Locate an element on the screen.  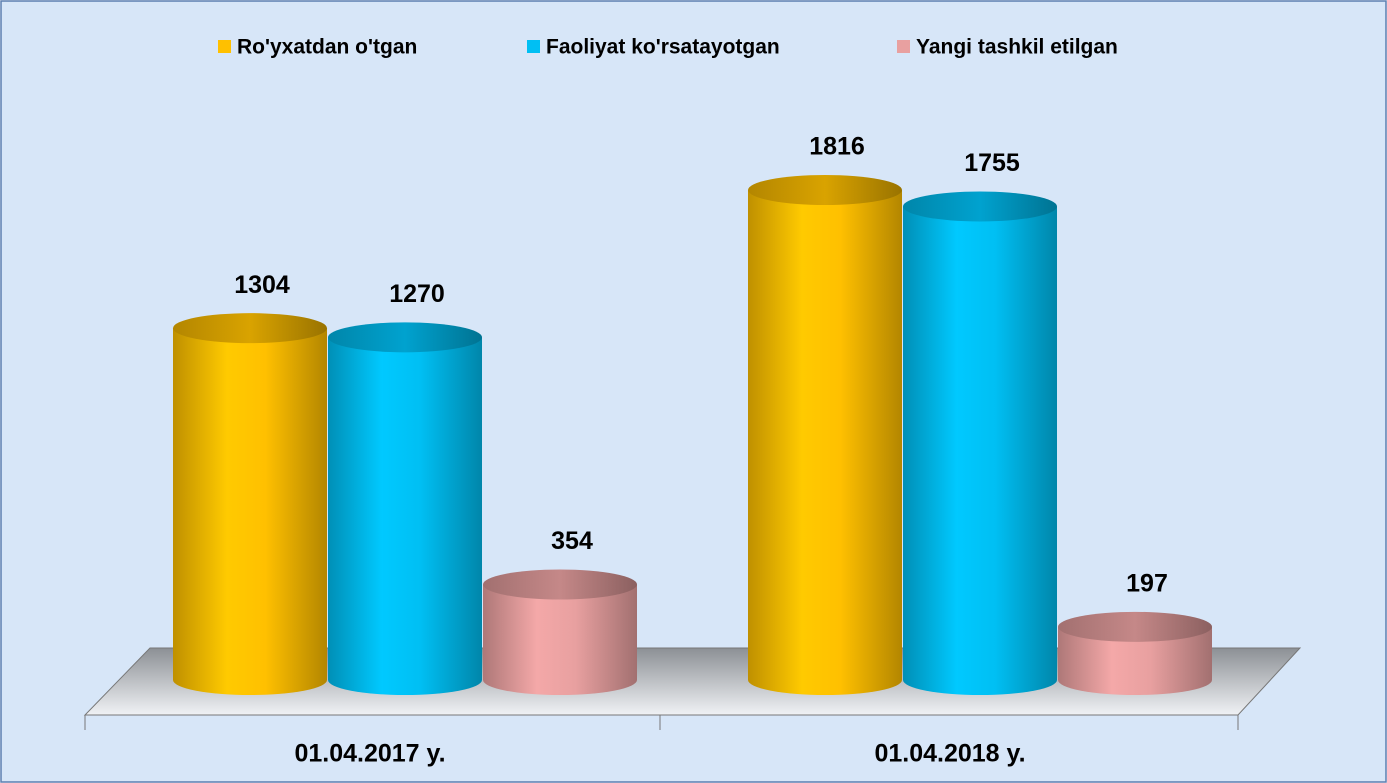
value-label: 1816 is located at coordinates (837, 147).